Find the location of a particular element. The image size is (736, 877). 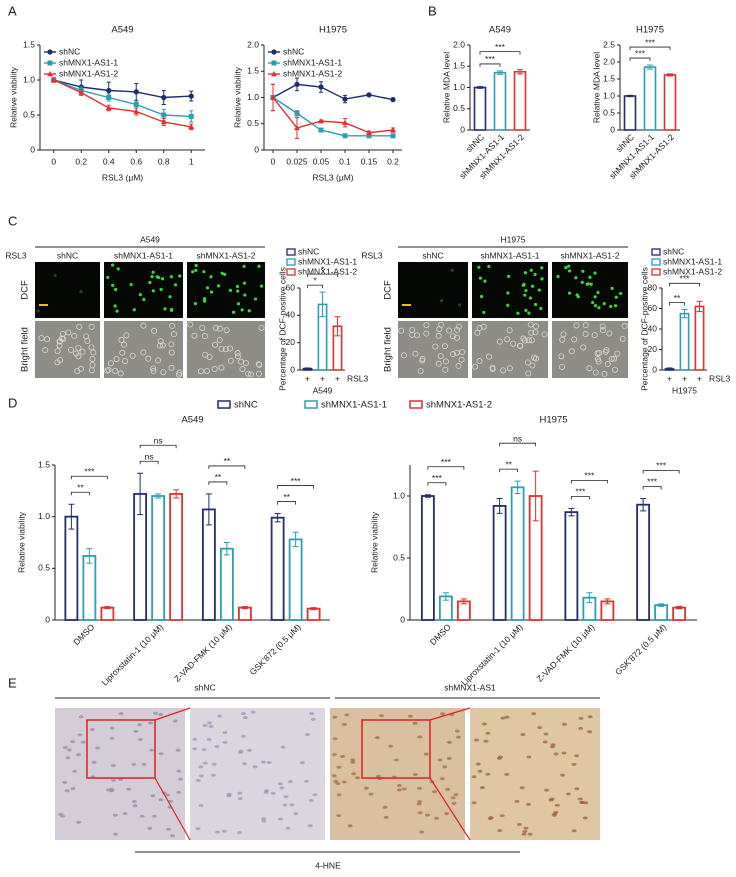

row-label: Bright field is located at coordinates (25, 349).